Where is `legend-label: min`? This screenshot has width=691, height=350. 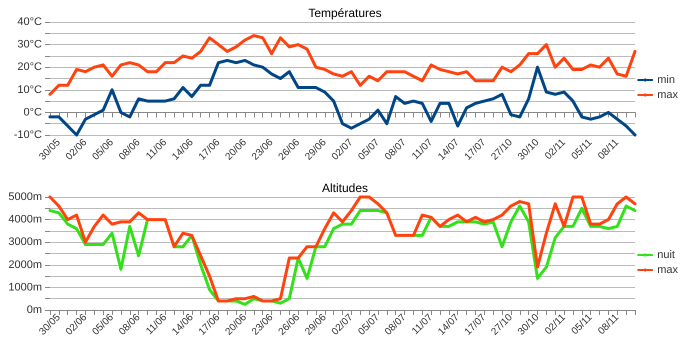
legend-label: min is located at coordinates (666, 80).